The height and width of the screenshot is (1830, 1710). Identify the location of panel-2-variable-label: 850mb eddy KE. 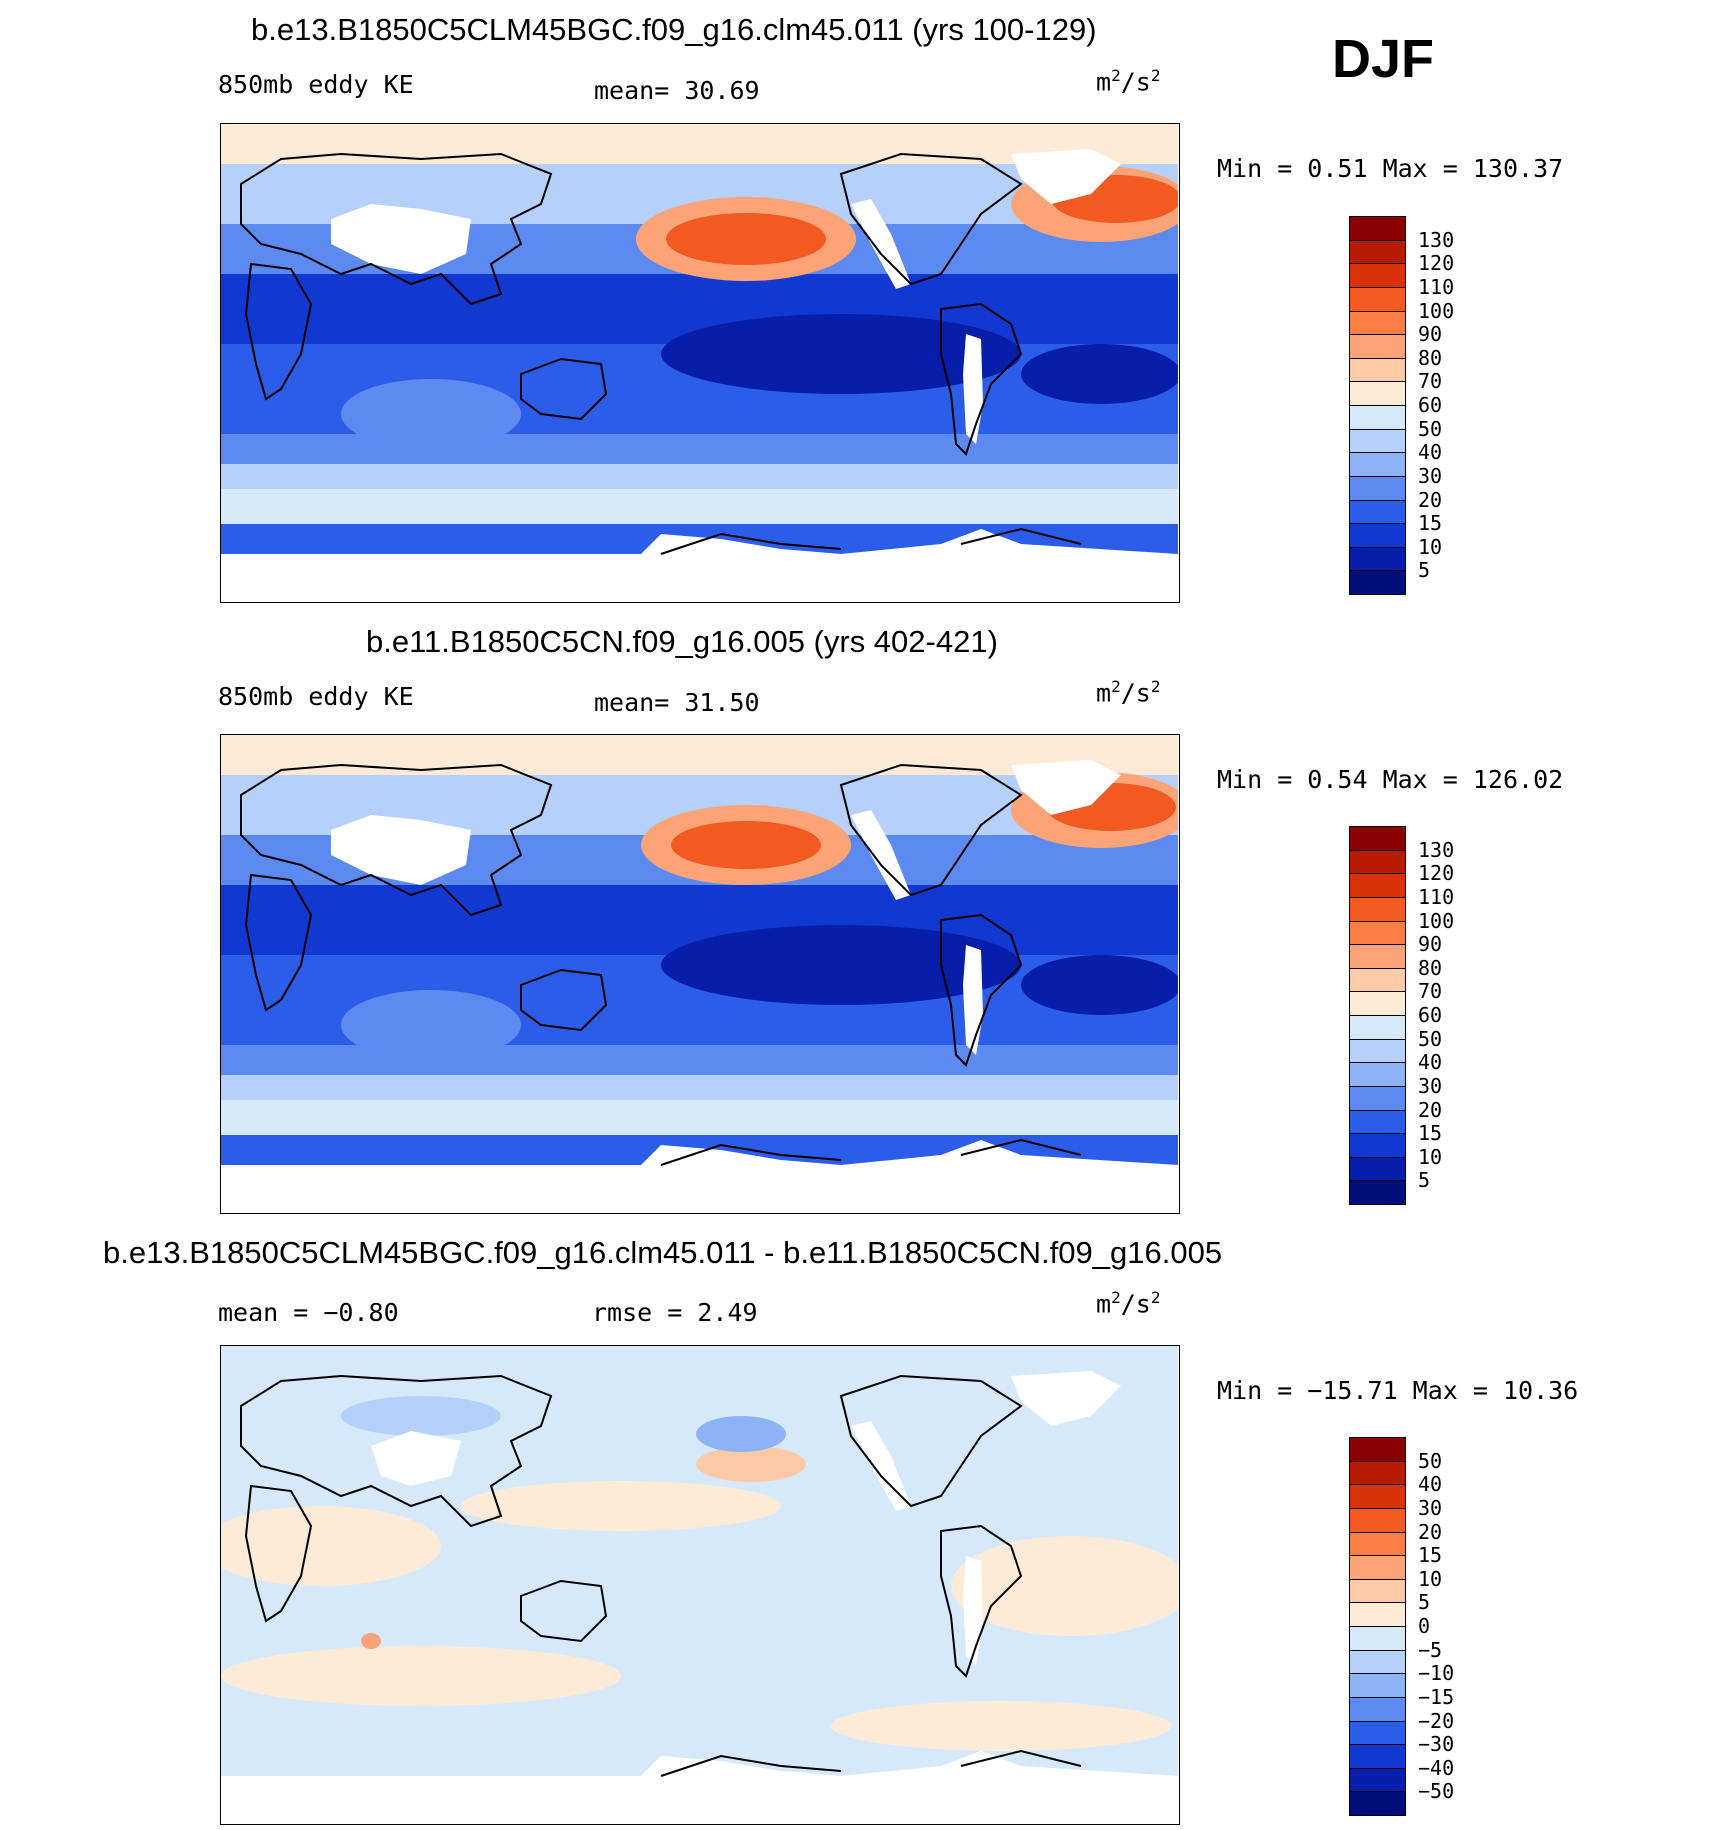
(316, 696).